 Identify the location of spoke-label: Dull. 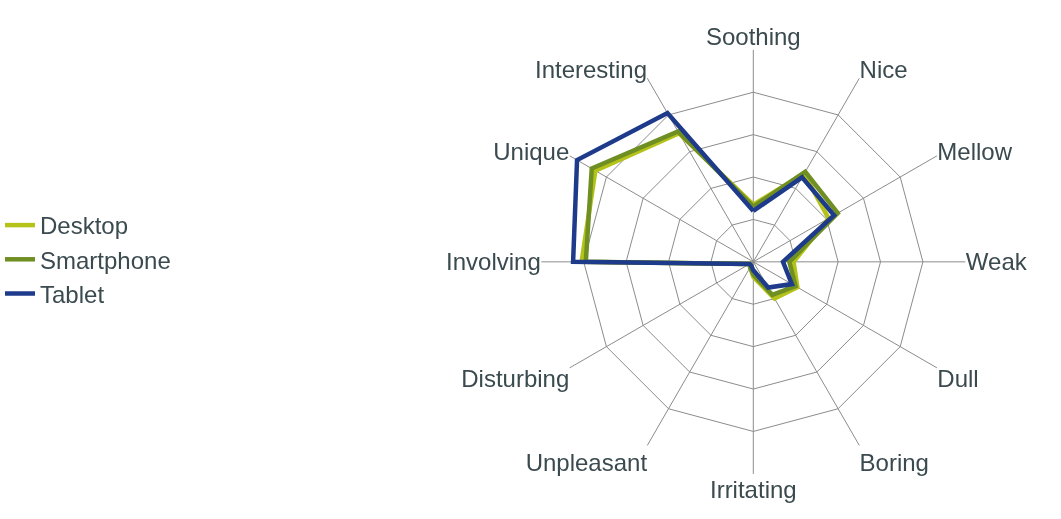
(958, 379).